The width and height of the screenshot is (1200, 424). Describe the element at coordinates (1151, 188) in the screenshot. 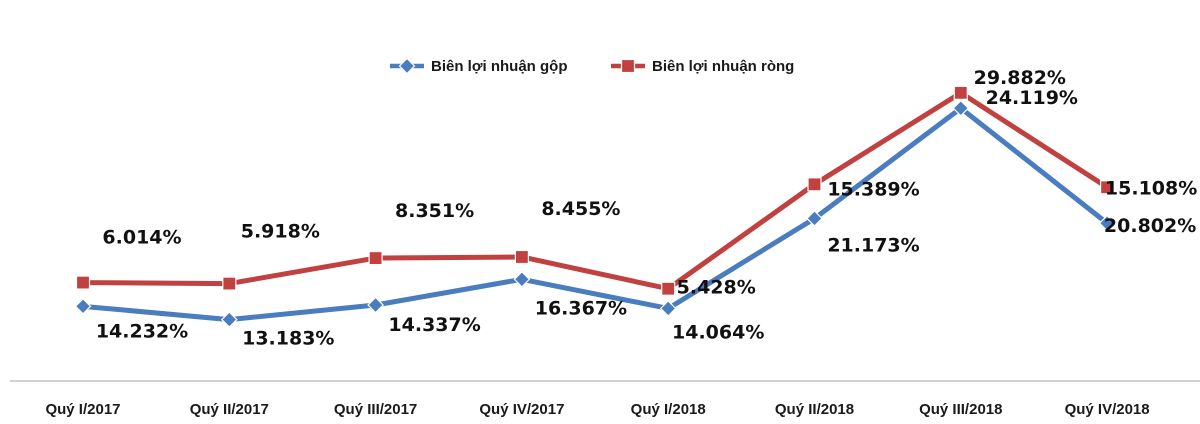

I see `data-label: 15.108%` at that location.